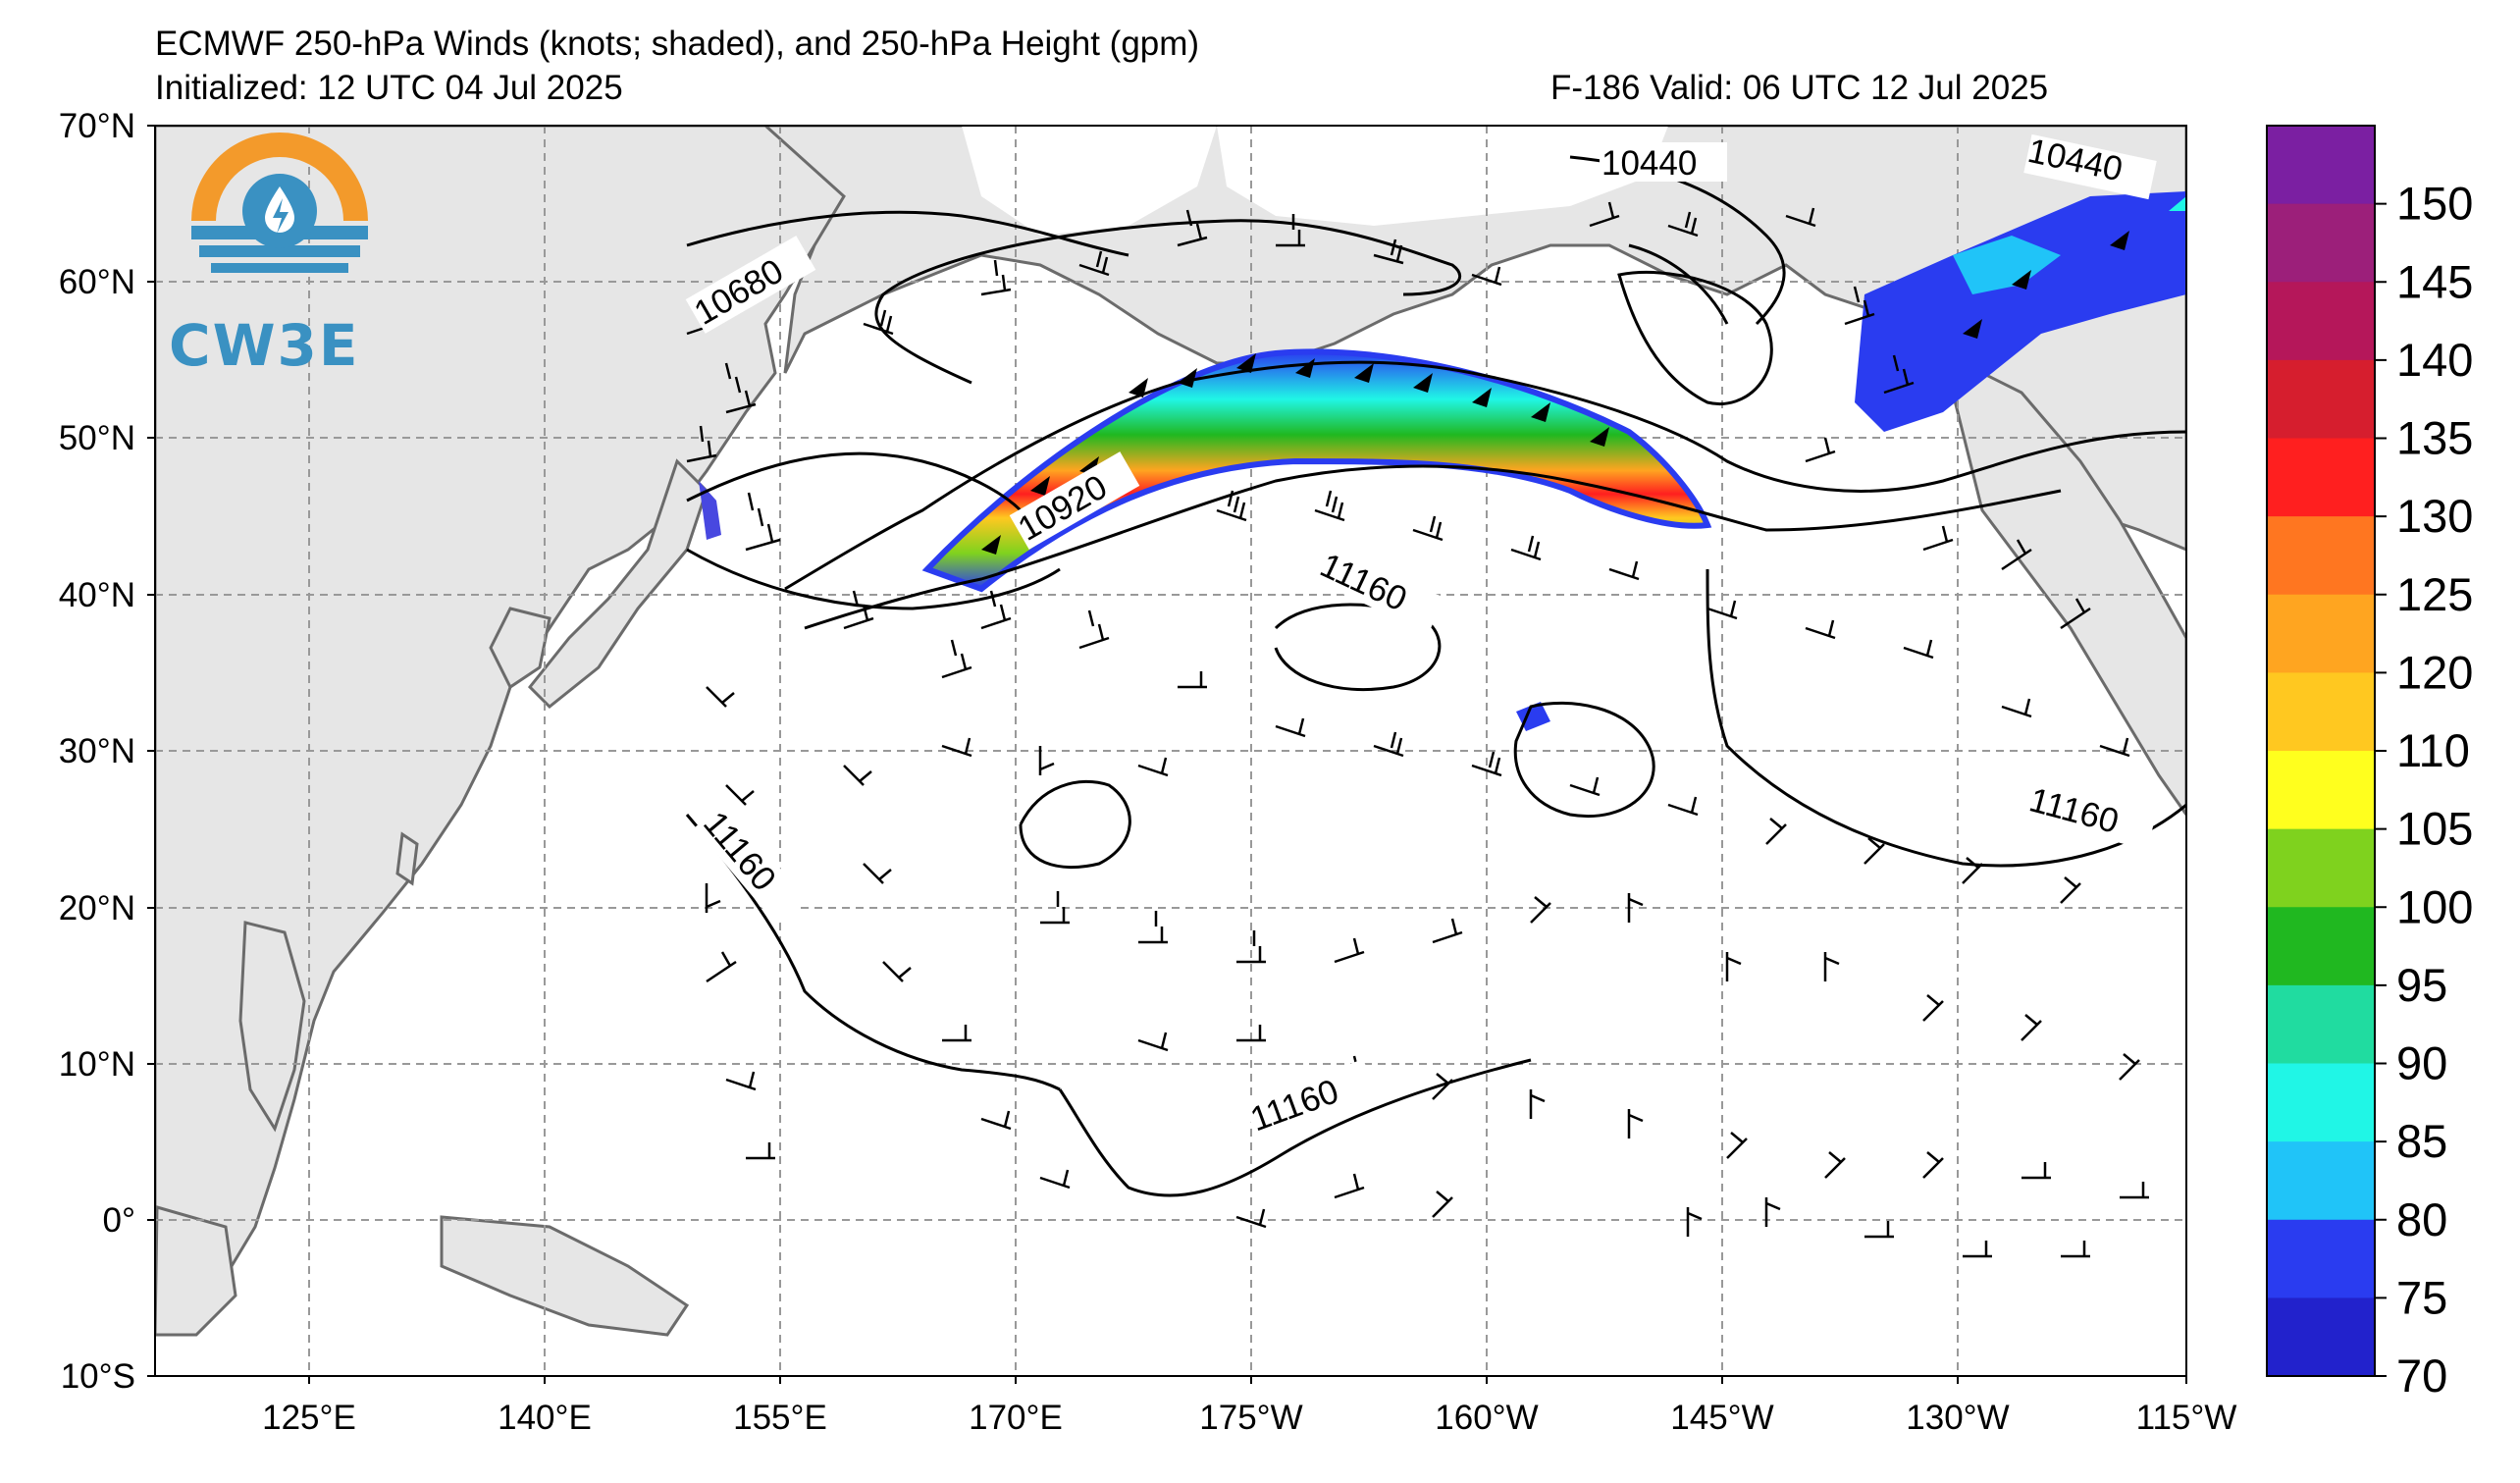 This screenshot has height=1483, width=2520. What do you see at coordinates (2434, 672) in the screenshot?
I see `colorbar-tick-label: 120` at bounding box center [2434, 672].